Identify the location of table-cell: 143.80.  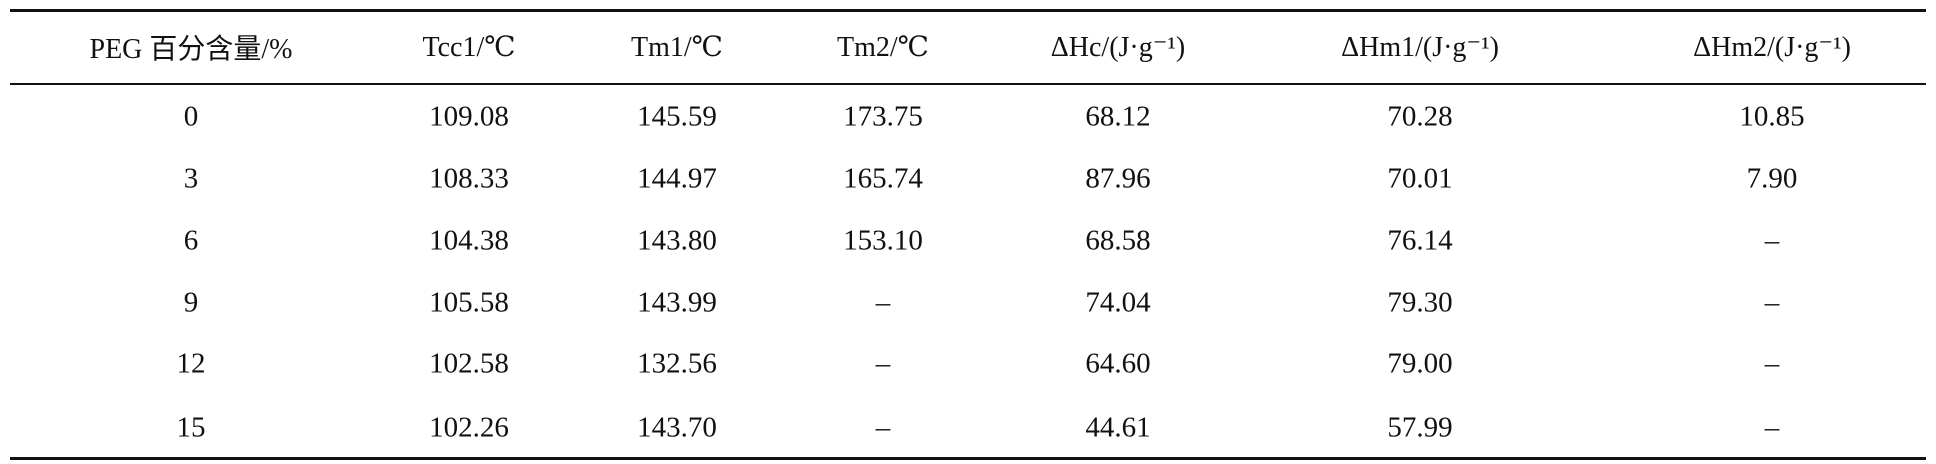
(677, 240).